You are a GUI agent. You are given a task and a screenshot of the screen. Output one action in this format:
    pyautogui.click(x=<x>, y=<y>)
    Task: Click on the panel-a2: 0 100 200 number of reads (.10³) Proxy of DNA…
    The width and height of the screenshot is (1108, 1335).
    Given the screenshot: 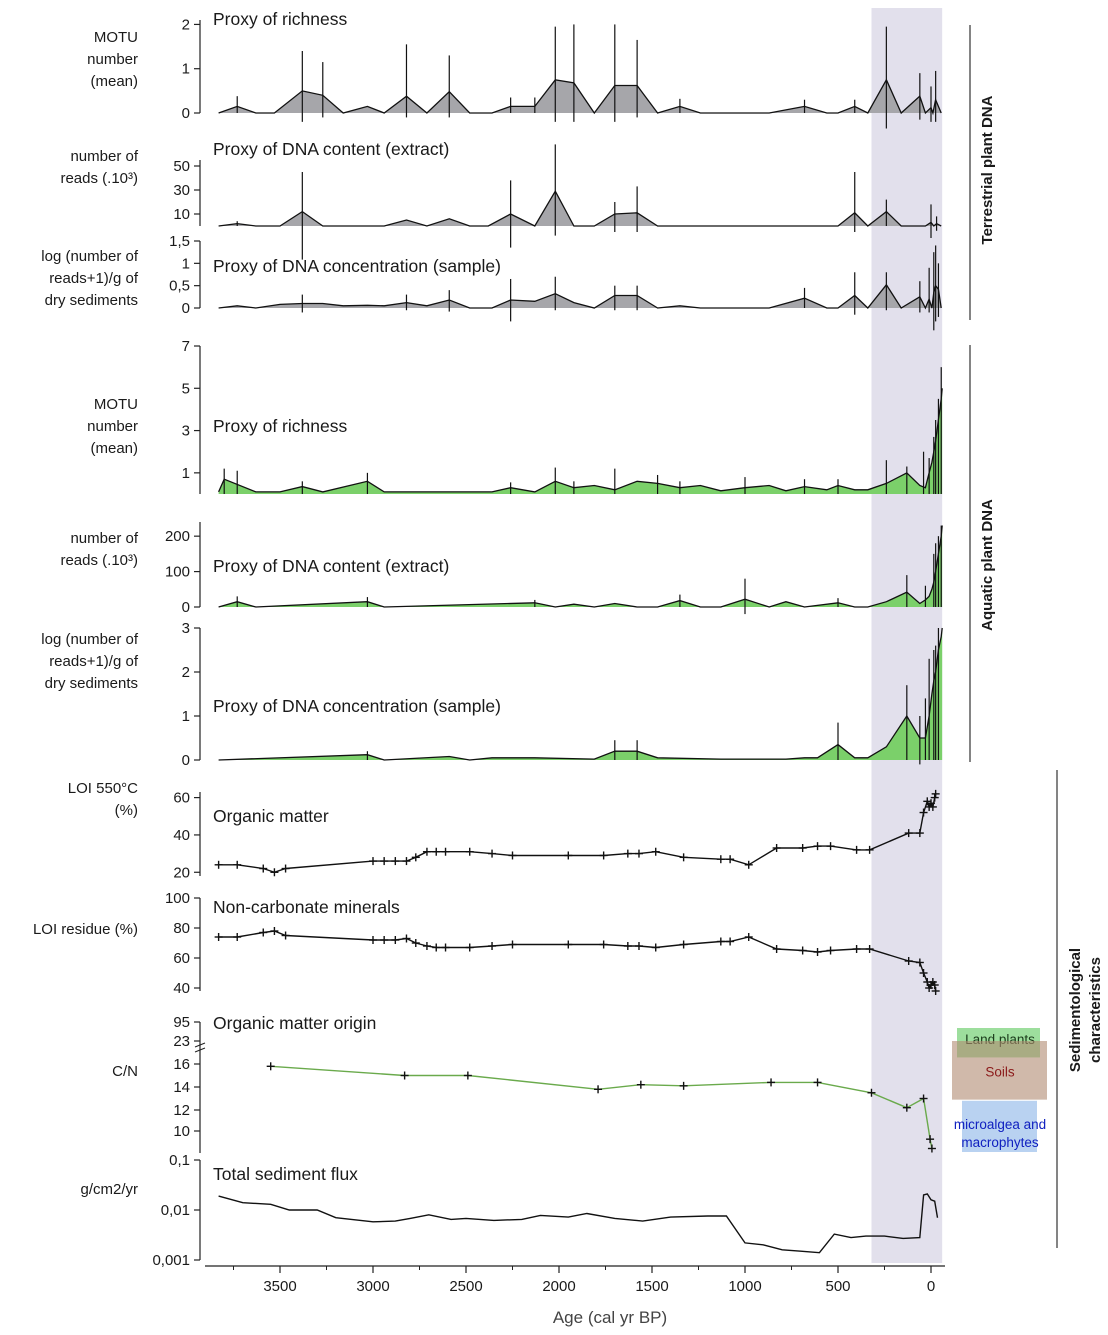 What is the action you would take?
    pyautogui.click(x=501, y=569)
    